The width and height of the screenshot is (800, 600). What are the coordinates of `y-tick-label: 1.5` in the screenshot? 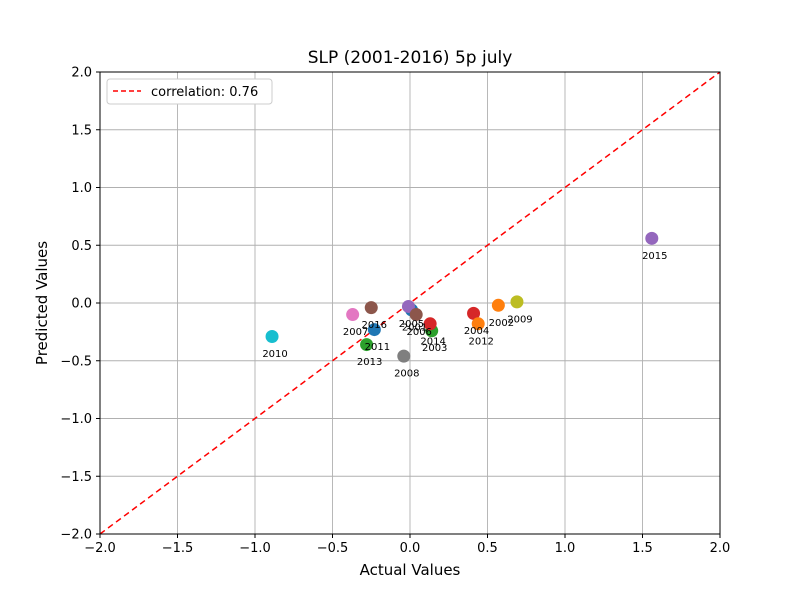 It's located at (81, 130).